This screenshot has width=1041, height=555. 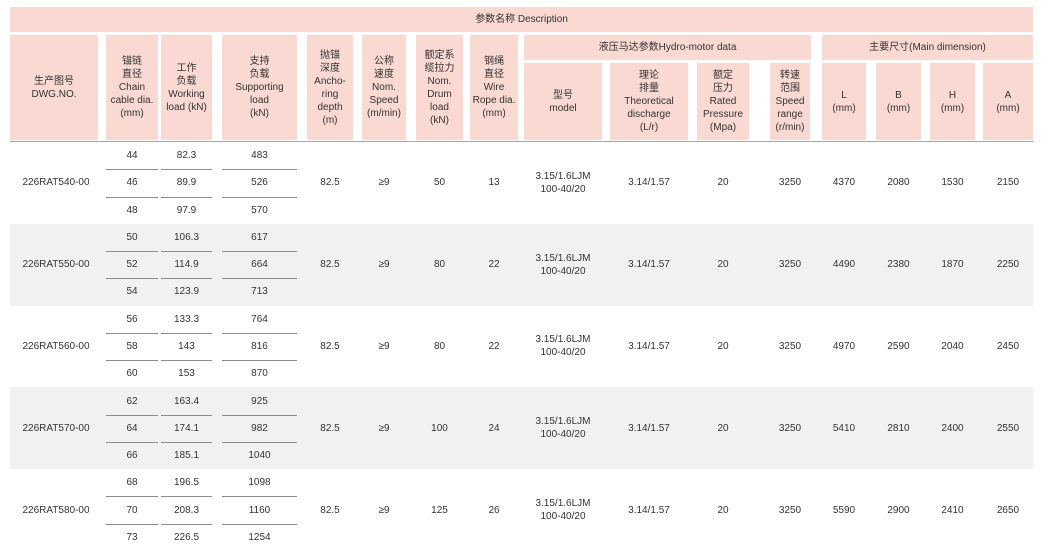 What do you see at coordinates (186, 155) in the screenshot?
I see `cell-working-load: 82.3` at bounding box center [186, 155].